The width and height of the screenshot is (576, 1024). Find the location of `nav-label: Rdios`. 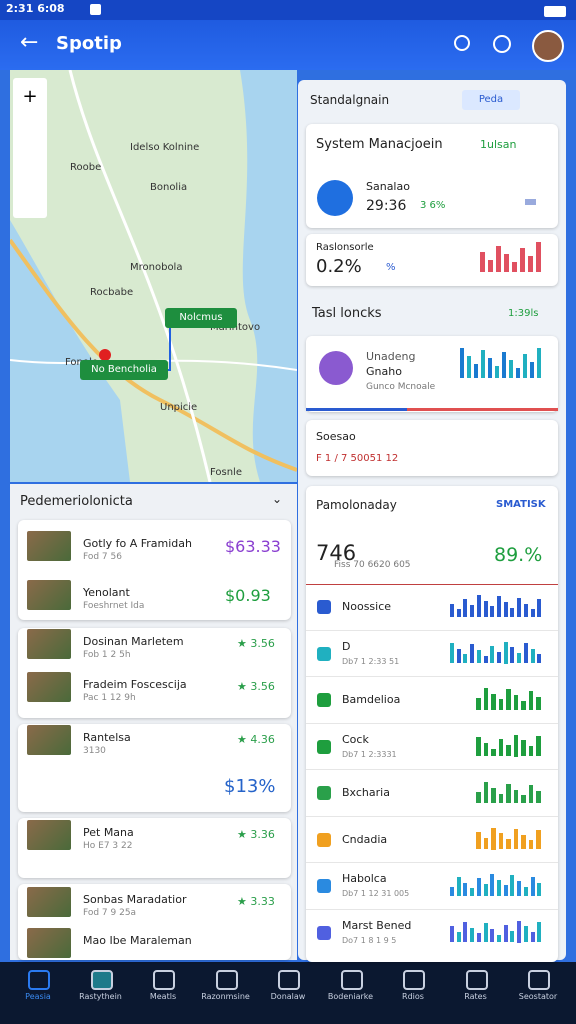

nav-label: Rdios is located at coordinates (413, 996).